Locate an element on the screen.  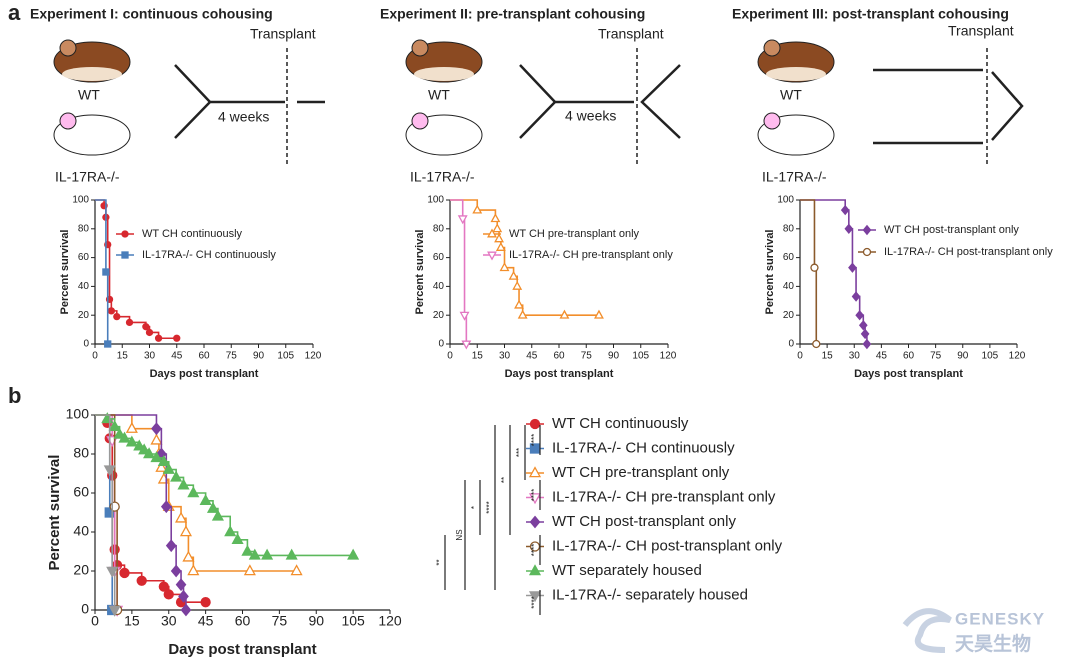
significance-label: ** is located at coordinates (504, 480).